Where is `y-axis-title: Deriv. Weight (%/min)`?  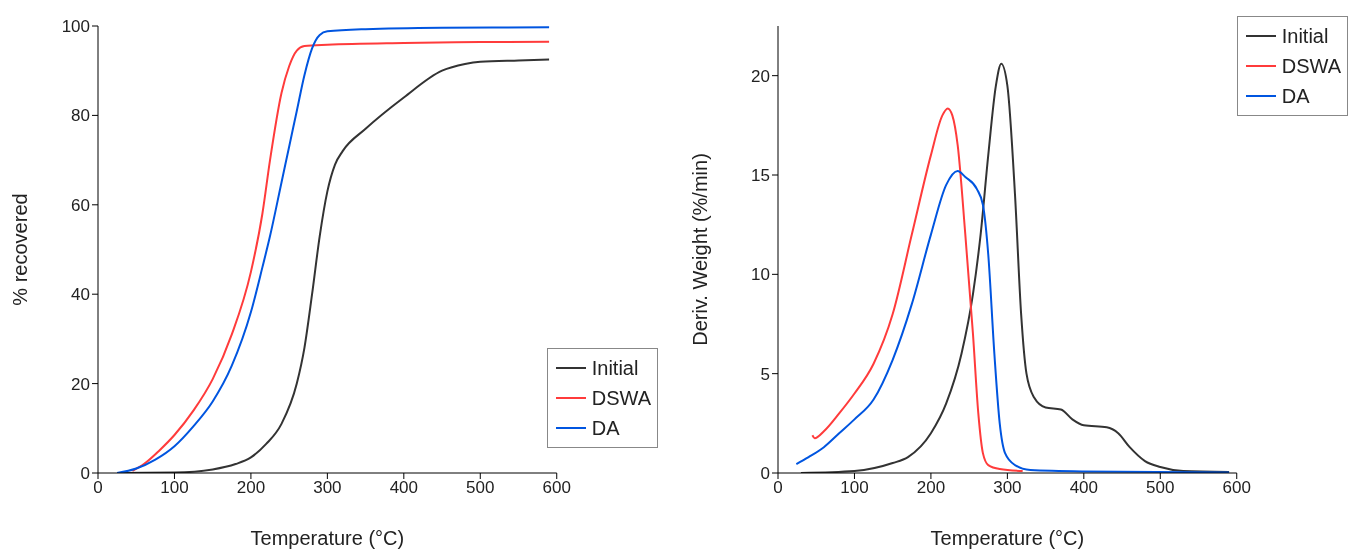 y-axis-title: Deriv. Weight (%/min) is located at coordinates (700, 249).